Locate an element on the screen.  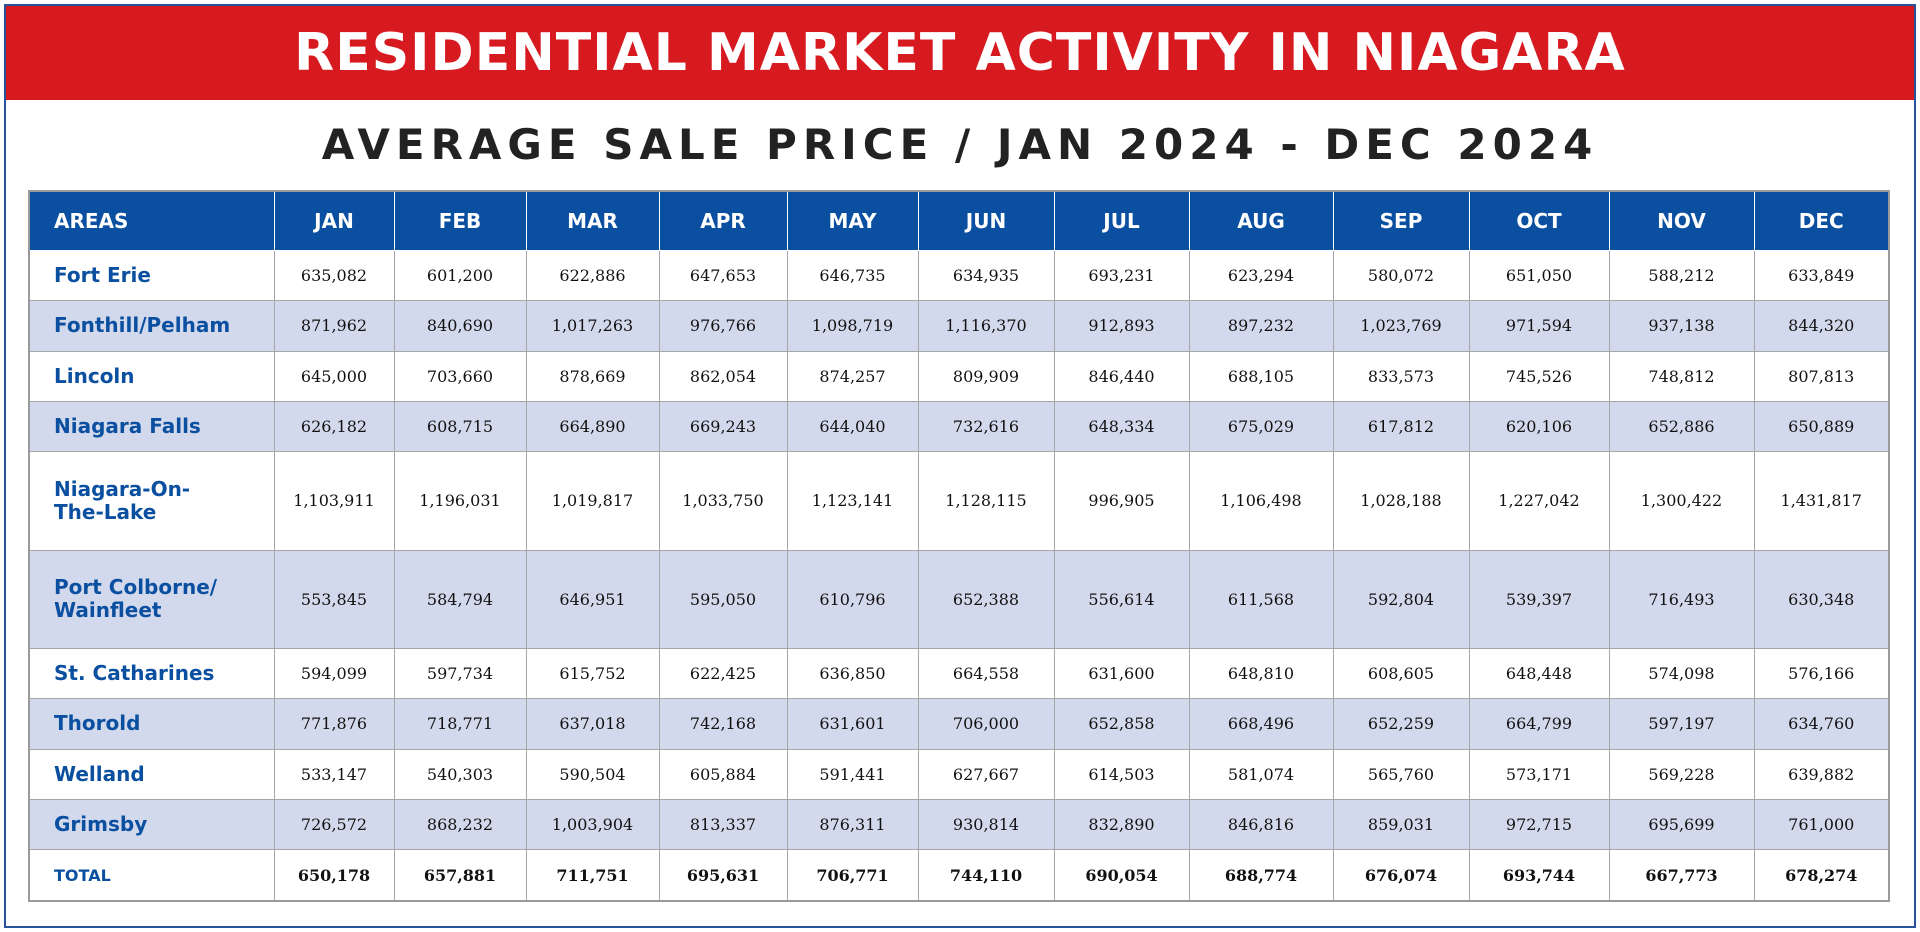
price-cell-sep: 580,072 is located at coordinates (1401, 275).